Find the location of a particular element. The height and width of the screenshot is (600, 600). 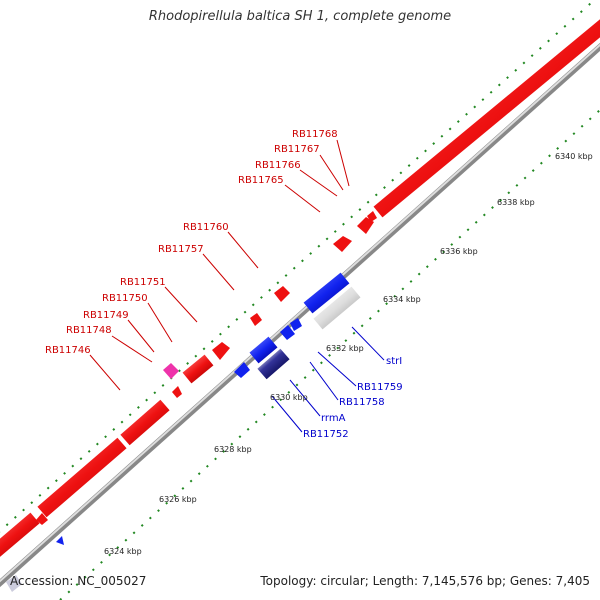

leader-RB11752 is located at coordinates (287, 414).